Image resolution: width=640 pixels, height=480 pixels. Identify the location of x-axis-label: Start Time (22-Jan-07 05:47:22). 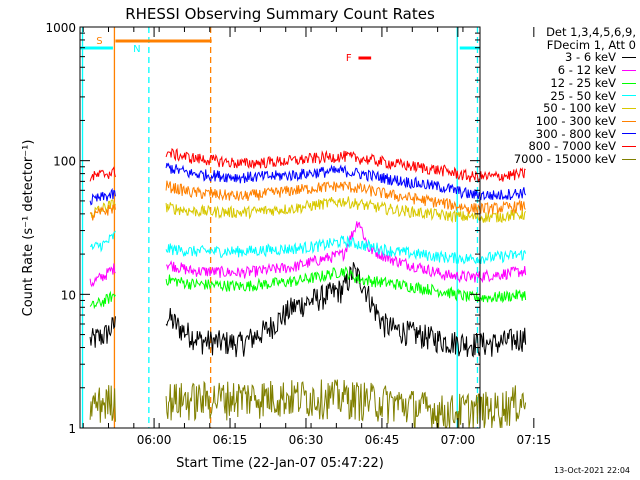
(280, 463).